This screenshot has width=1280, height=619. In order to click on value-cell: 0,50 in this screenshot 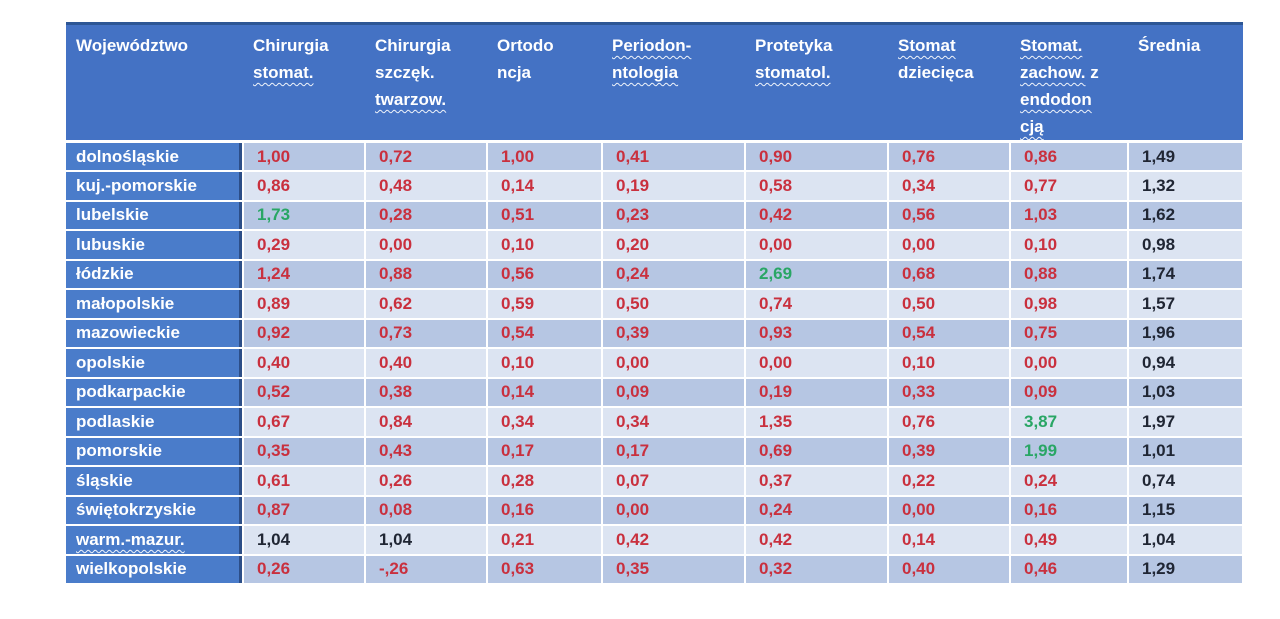, I will do `click(673, 304)`.